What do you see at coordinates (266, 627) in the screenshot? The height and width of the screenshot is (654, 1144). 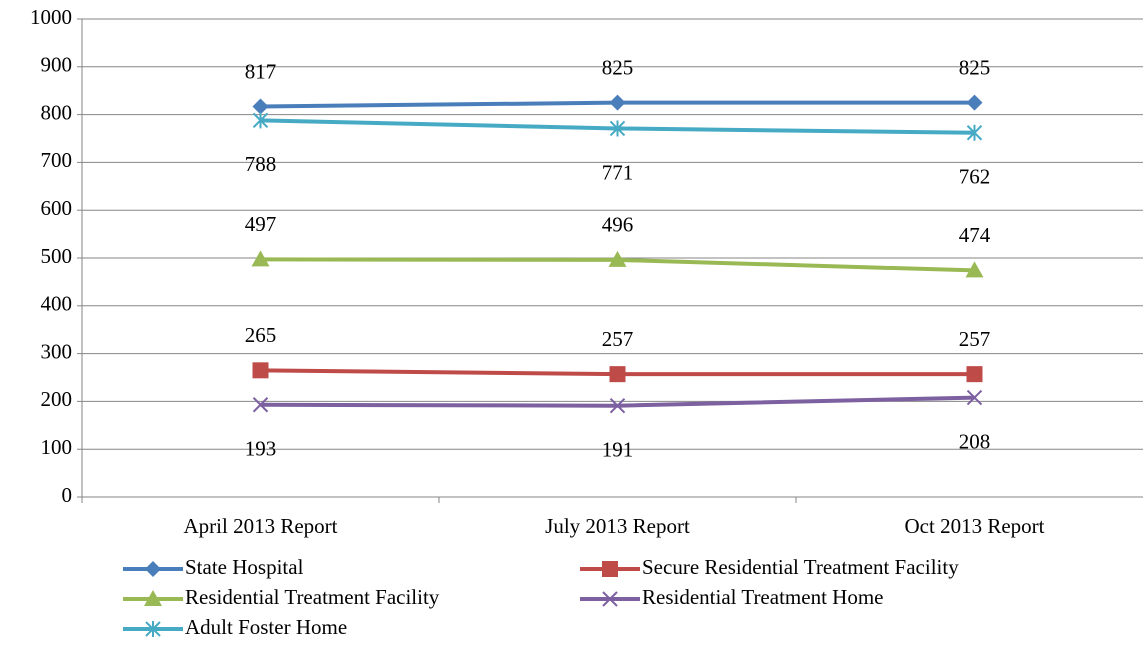 I see `legend-label: Adult Foster Home` at bounding box center [266, 627].